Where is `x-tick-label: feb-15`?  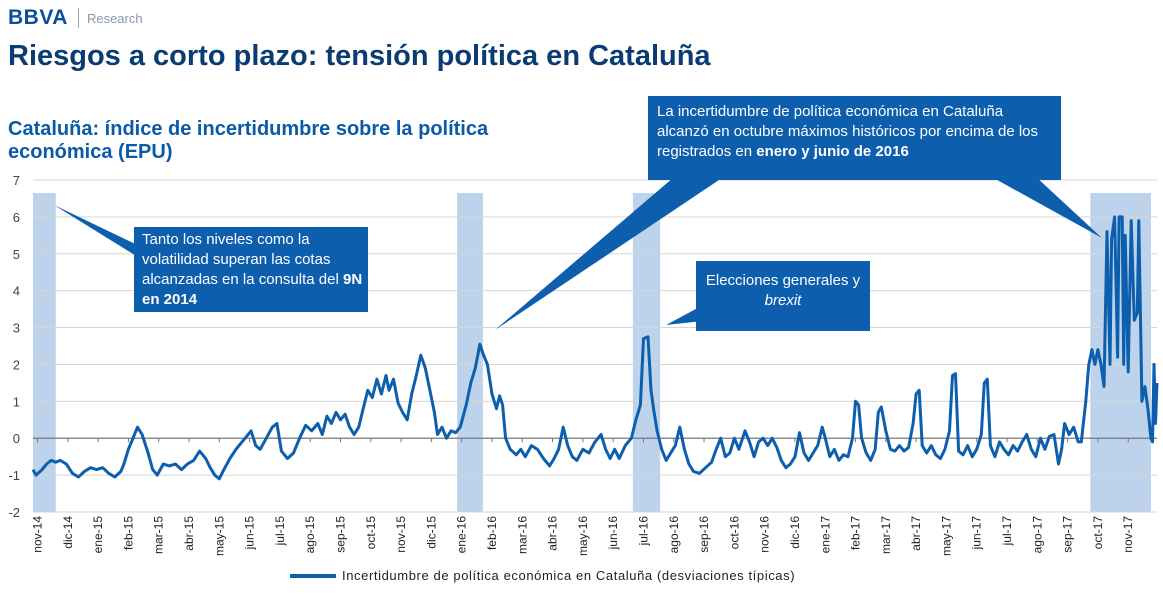
x-tick-label: feb-15 is located at coordinates (128, 533).